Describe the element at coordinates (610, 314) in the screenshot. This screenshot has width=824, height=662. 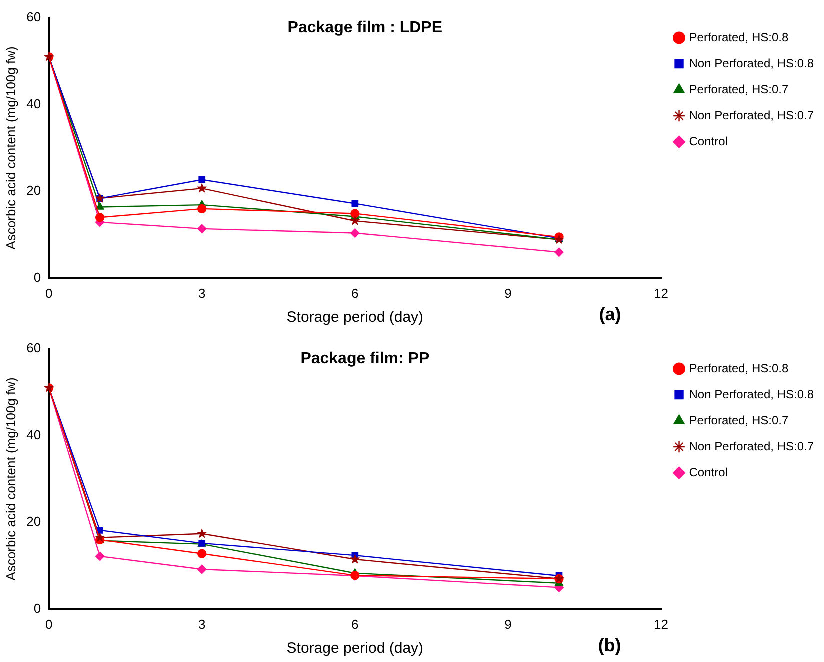
I see `text: (a)` at that location.